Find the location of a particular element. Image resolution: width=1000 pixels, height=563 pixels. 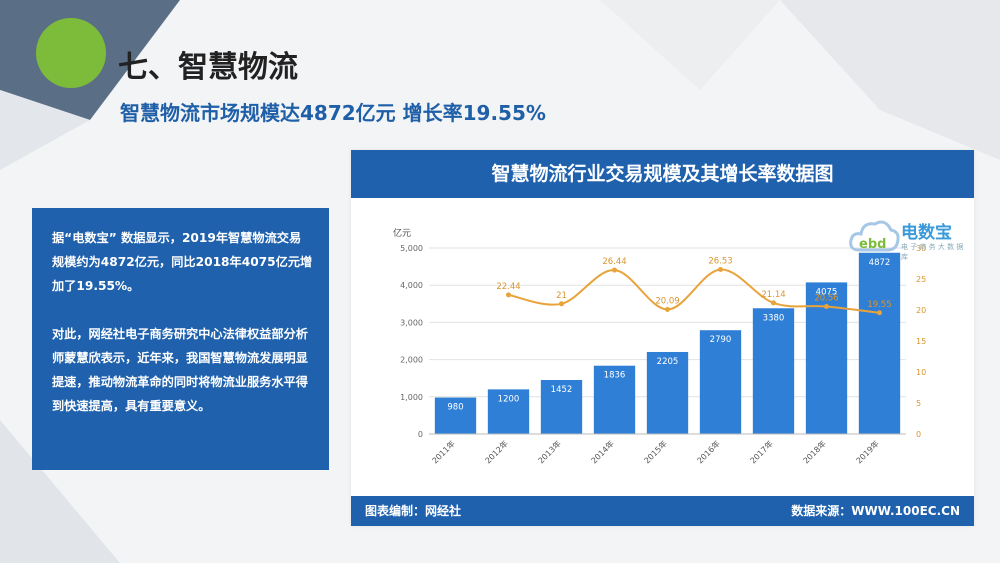

y-left-tick-label: 2,000 is located at coordinates (411, 360).